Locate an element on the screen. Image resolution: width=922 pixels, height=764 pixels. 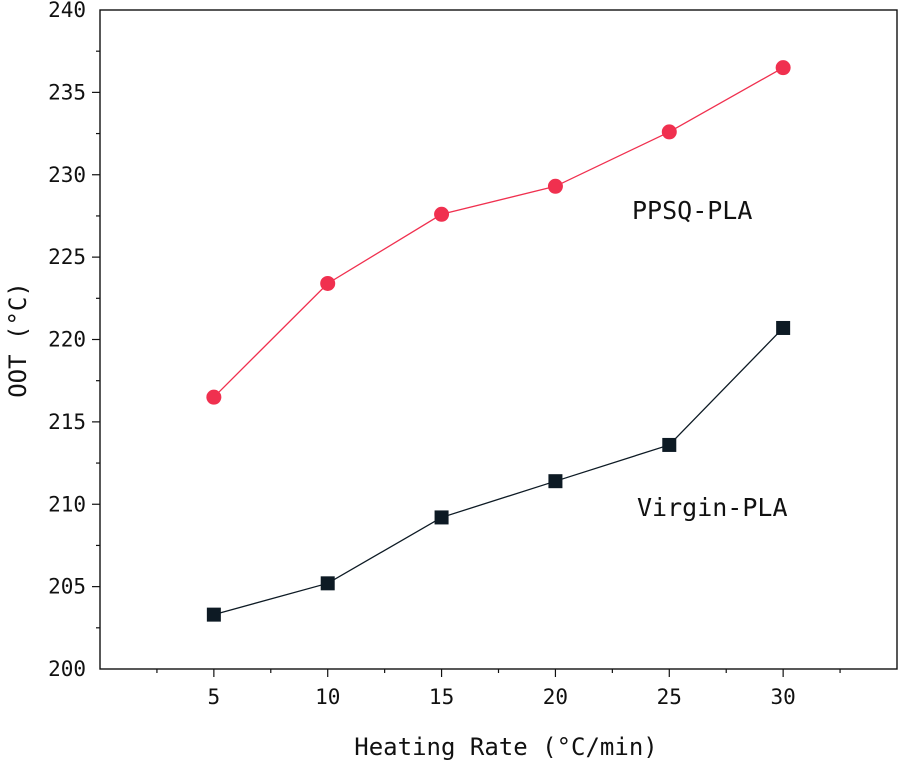
x-tick-label: 15 is located at coordinates (441, 697).